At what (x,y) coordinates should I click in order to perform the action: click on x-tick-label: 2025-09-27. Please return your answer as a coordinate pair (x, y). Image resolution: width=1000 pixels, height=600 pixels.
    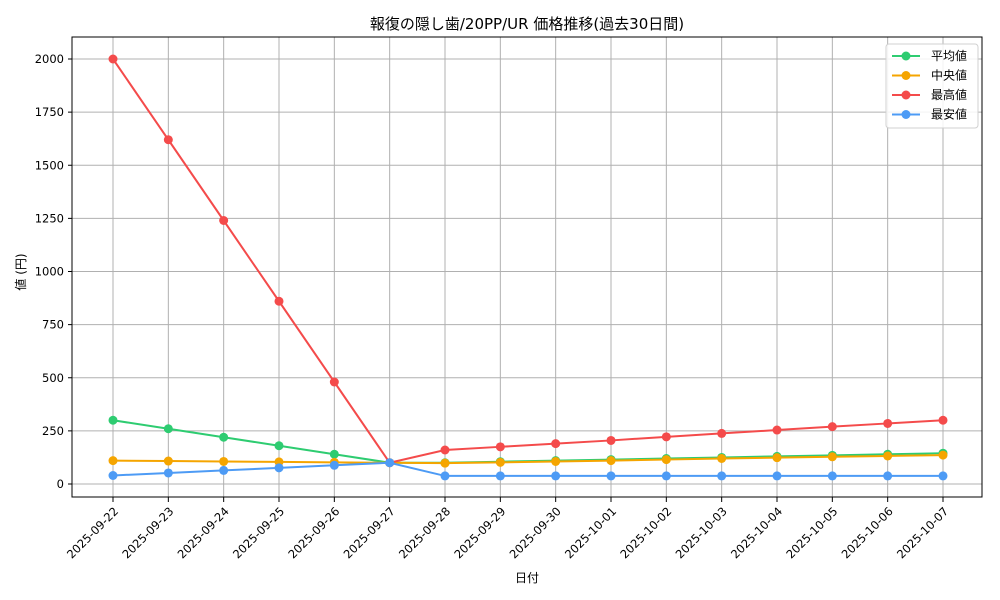
    Looking at the image, I should click on (369, 532).